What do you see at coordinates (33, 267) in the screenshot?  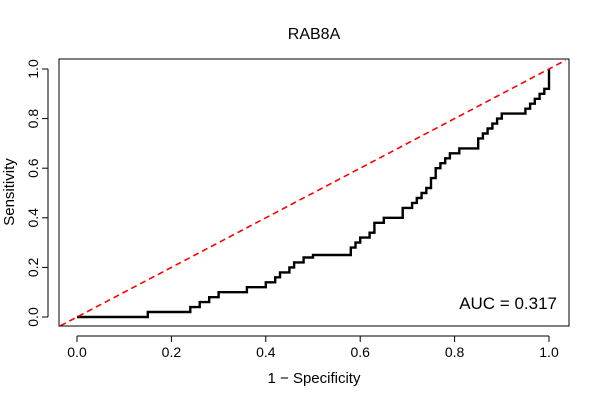 I see `y-tick-label: 0.2` at bounding box center [33, 267].